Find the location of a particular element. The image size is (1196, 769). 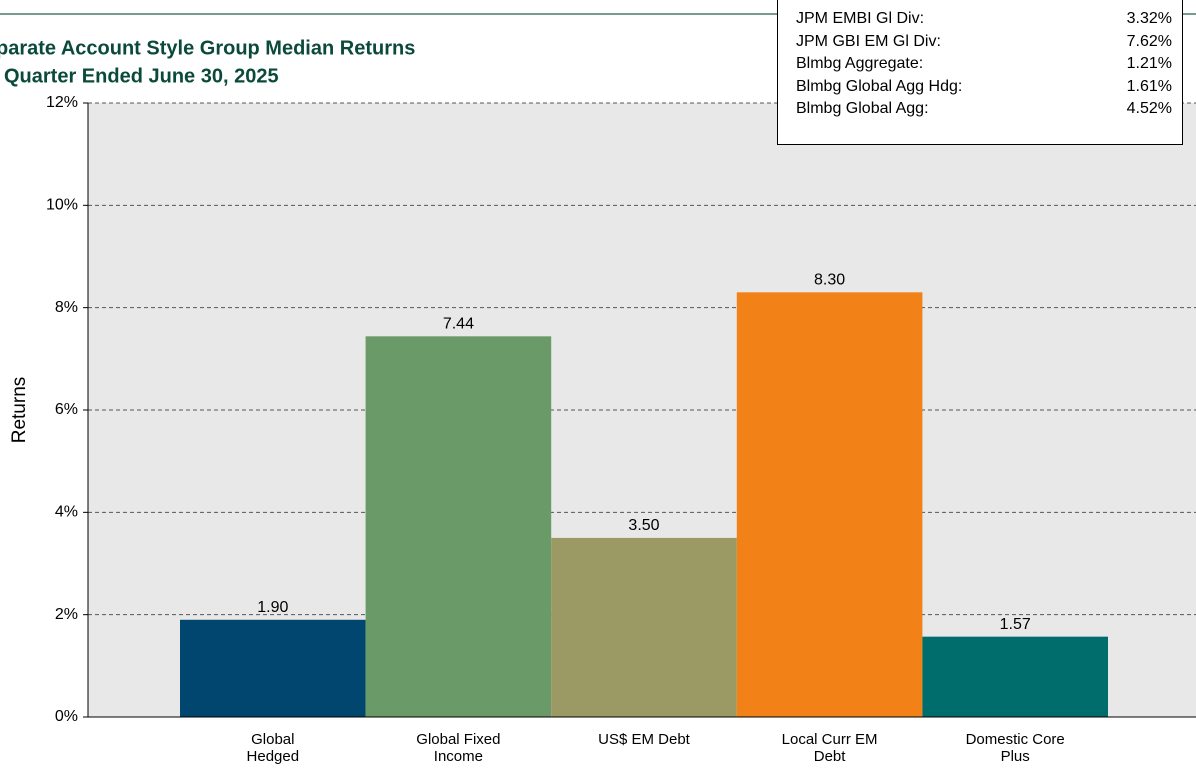

y-tick-label: 6% is located at coordinates (66, 409).